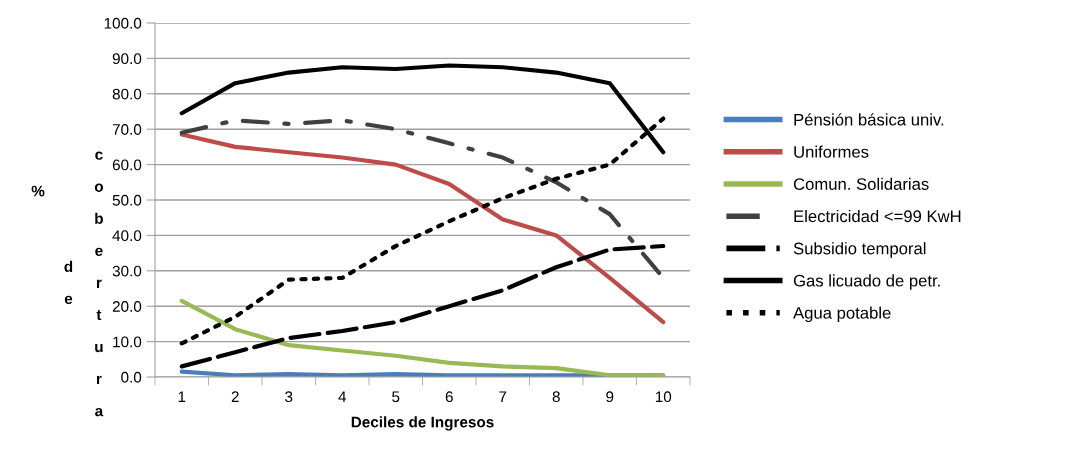  Describe the element at coordinates (182, 396) in the screenshot. I see `x-tick-label: 1` at that location.